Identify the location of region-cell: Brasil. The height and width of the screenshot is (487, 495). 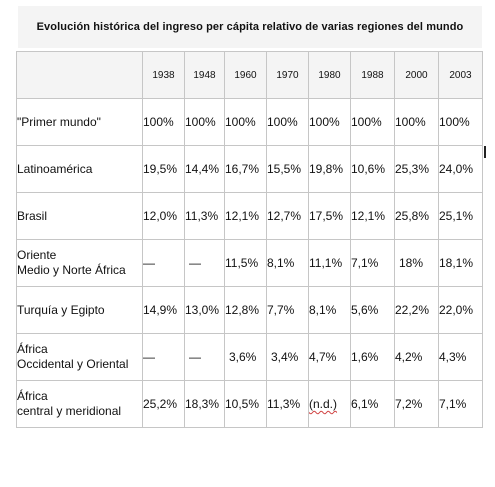
(79, 216).